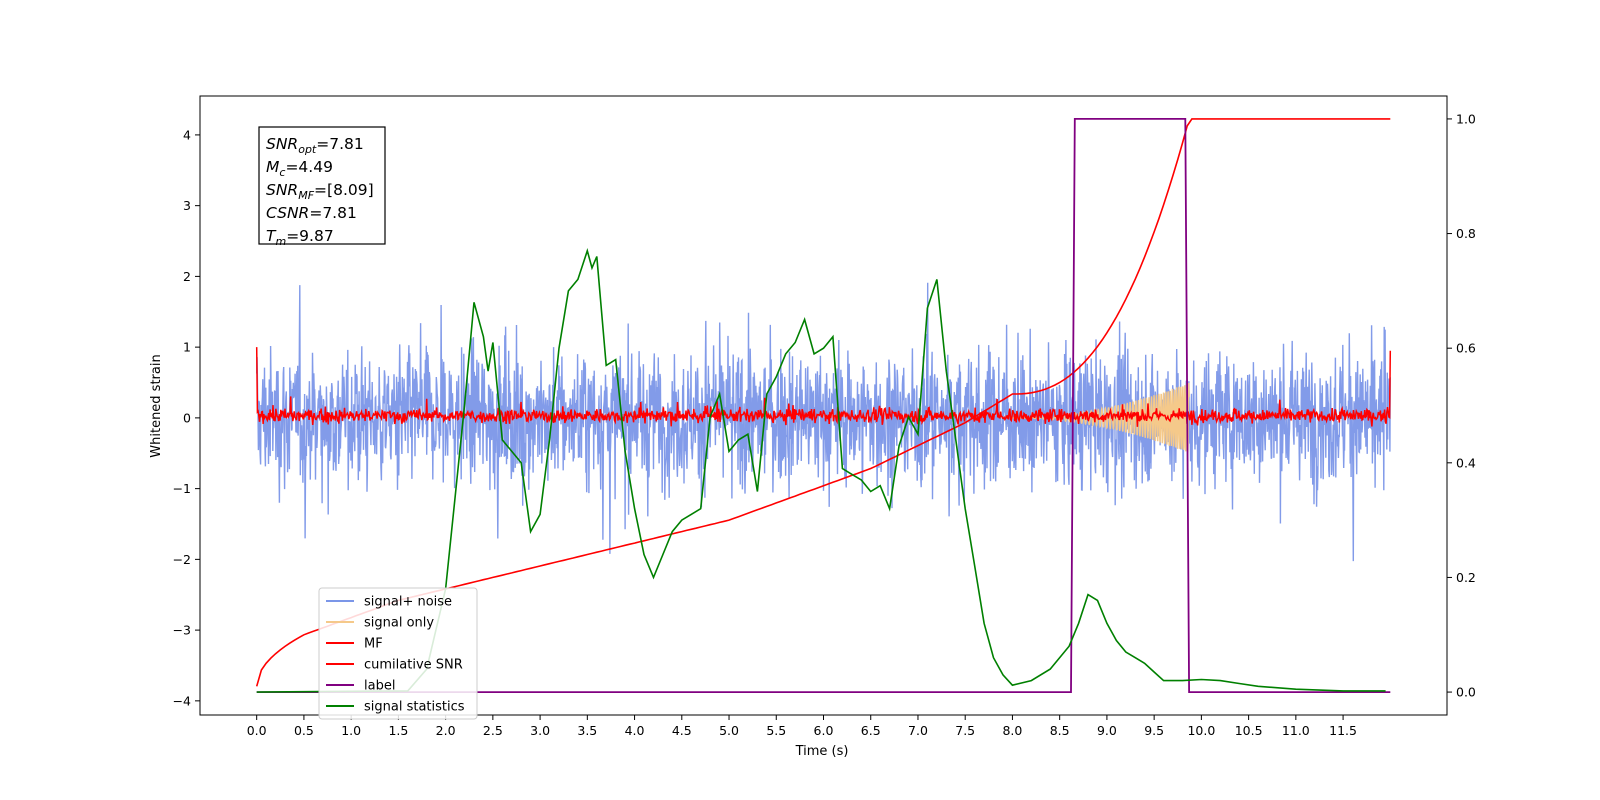 This screenshot has height=800, width=1600. What do you see at coordinates (1101, 417) in the screenshot?
I see `series-signal-only-line` at bounding box center [1101, 417].